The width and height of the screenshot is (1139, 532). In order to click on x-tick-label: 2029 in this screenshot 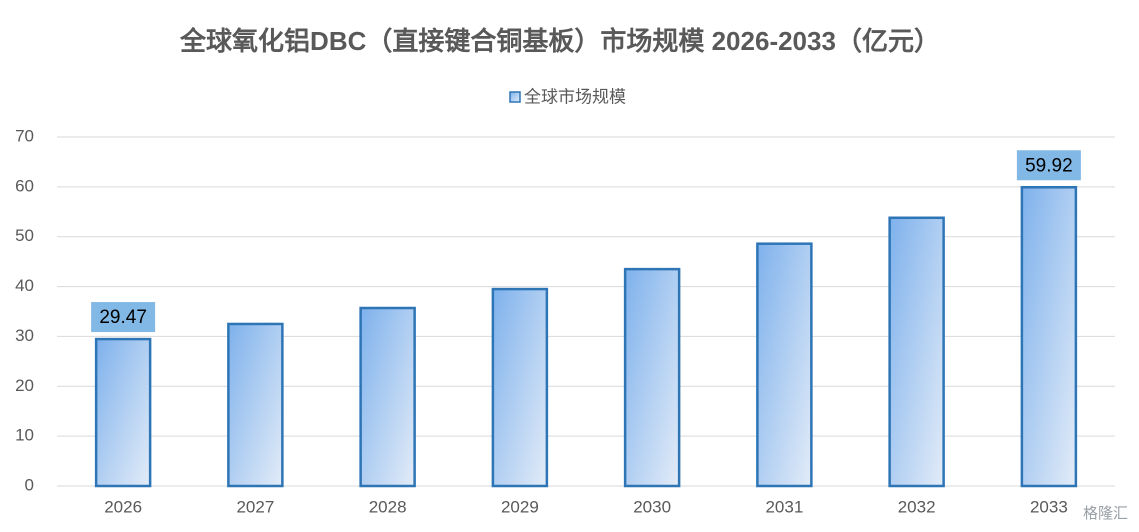, I will do `click(520, 506)`.